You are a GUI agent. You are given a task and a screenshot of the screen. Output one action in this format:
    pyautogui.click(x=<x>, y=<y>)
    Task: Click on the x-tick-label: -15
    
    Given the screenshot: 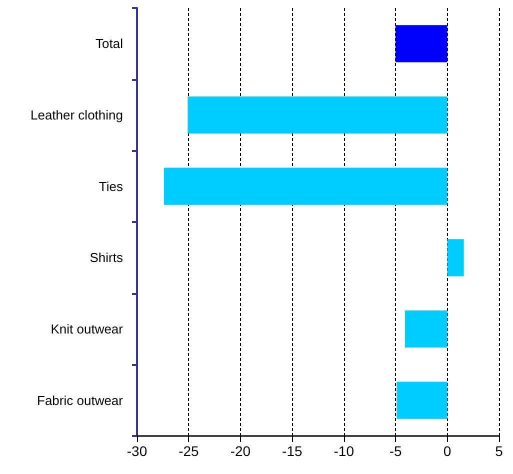 What is the action you would take?
    pyautogui.click(x=292, y=451)
    